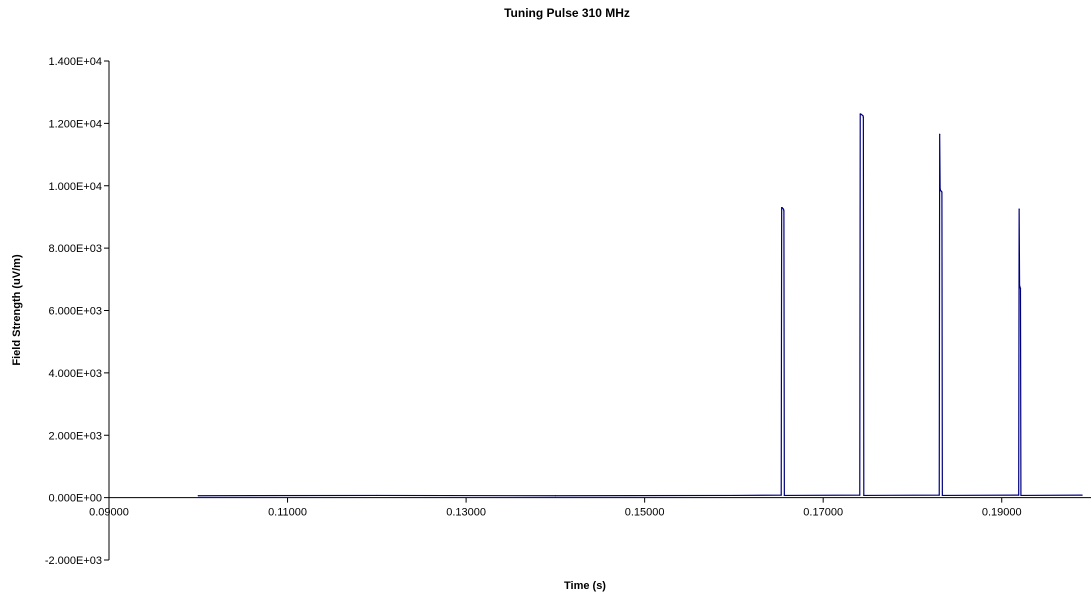 This screenshot has height=602, width=1091. Describe the element at coordinates (823, 513) in the screenshot. I see `x-tick-label: 0.17000` at that location.